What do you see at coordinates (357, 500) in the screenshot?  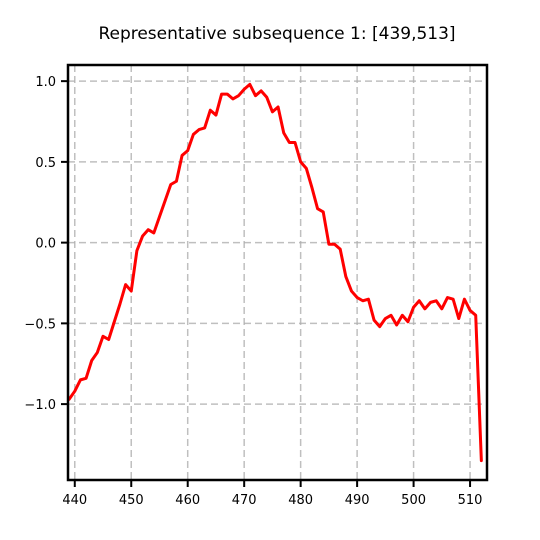 I see `x-tick-label: 490` at bounding box center [357, 500].